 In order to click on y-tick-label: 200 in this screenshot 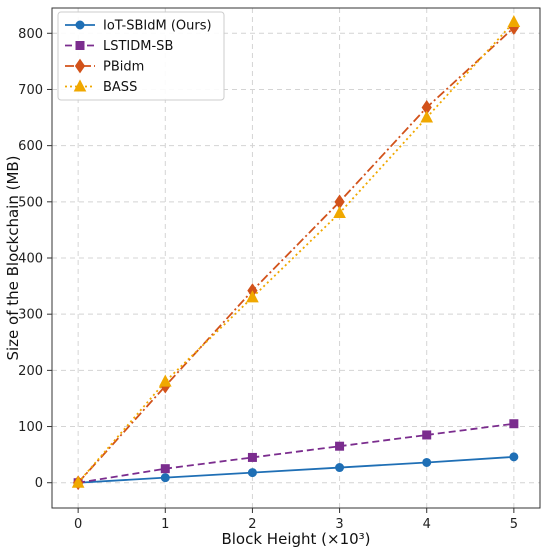, I will do `click(30, 371)`.